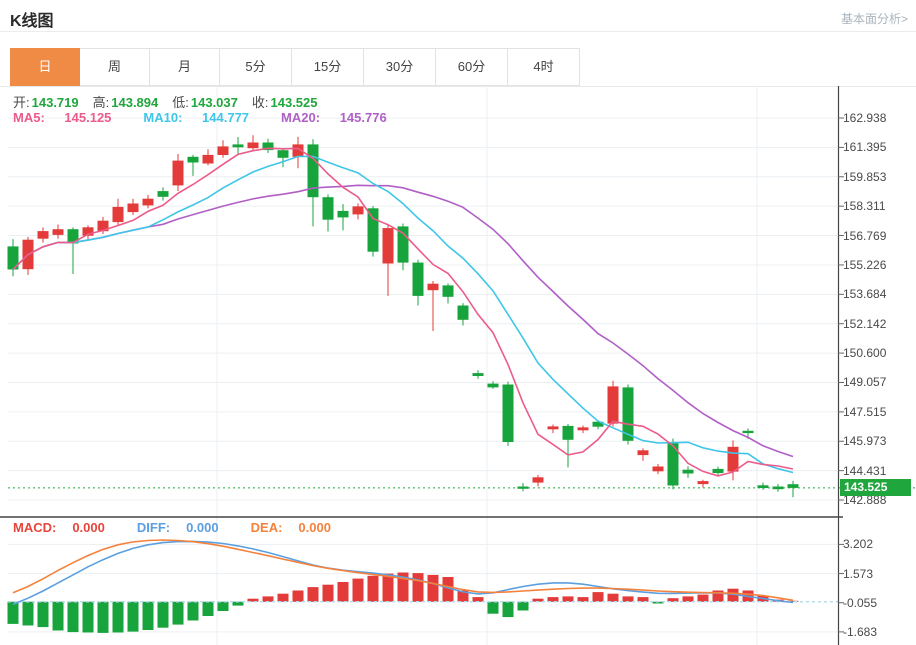 The image size is (916, 645). What do you see at coordinates (185, 67) in the screenshot?
I see `tab-月: 月` at bounding box center [185, 67].